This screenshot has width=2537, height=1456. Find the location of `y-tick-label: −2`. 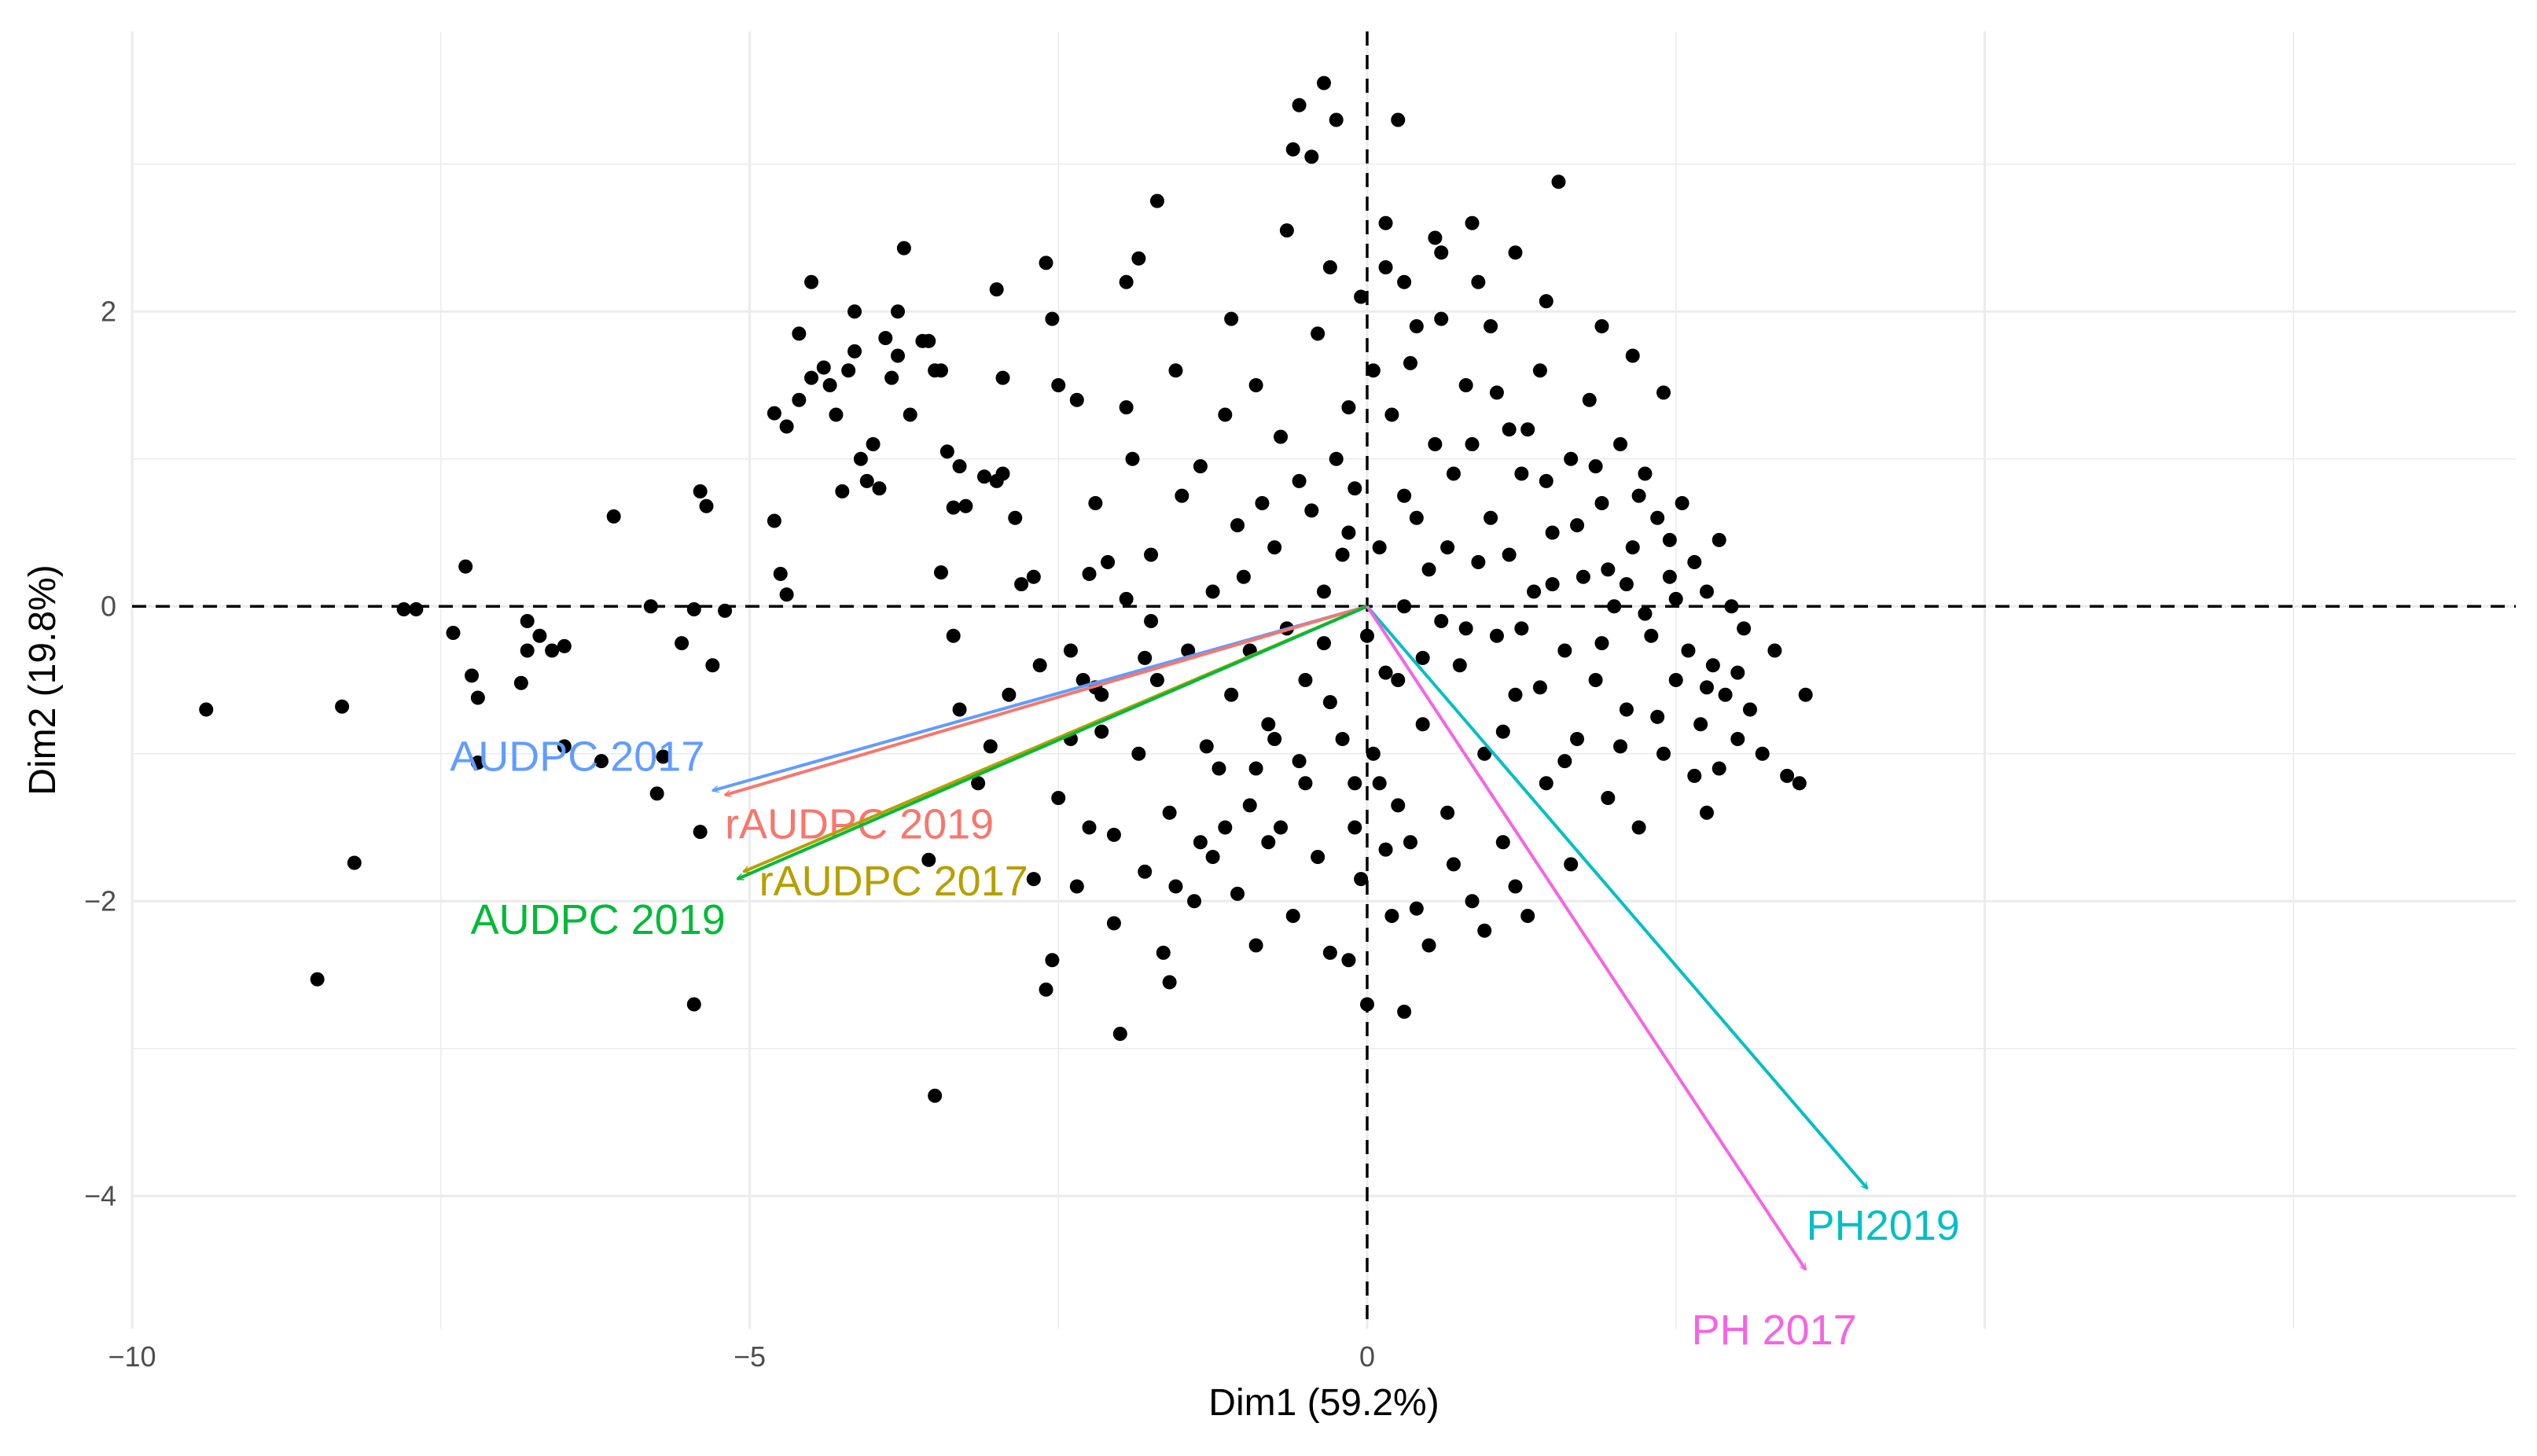

y-tick-label: −2 is located at coordinates (100, 900).